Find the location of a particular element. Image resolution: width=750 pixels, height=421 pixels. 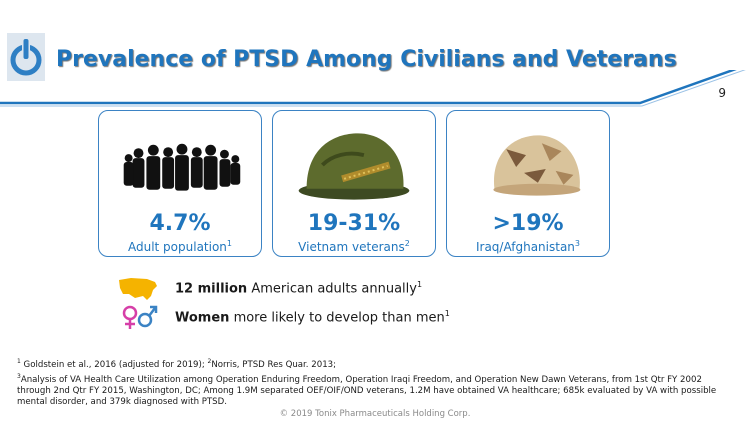

desert-helmet-icon is located at coordinates (537, 165).